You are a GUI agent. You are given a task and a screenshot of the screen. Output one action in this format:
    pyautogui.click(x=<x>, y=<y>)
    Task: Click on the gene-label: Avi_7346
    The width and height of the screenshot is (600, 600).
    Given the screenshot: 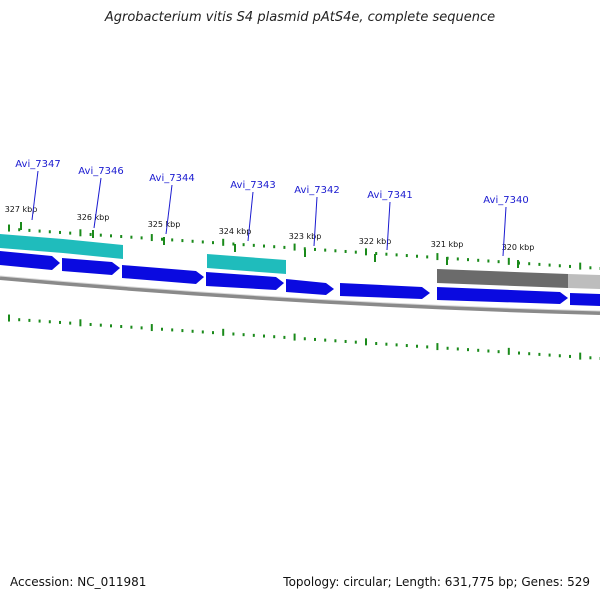 What is the action you would take?
    pyautogui.click(x=100, y=171)
    